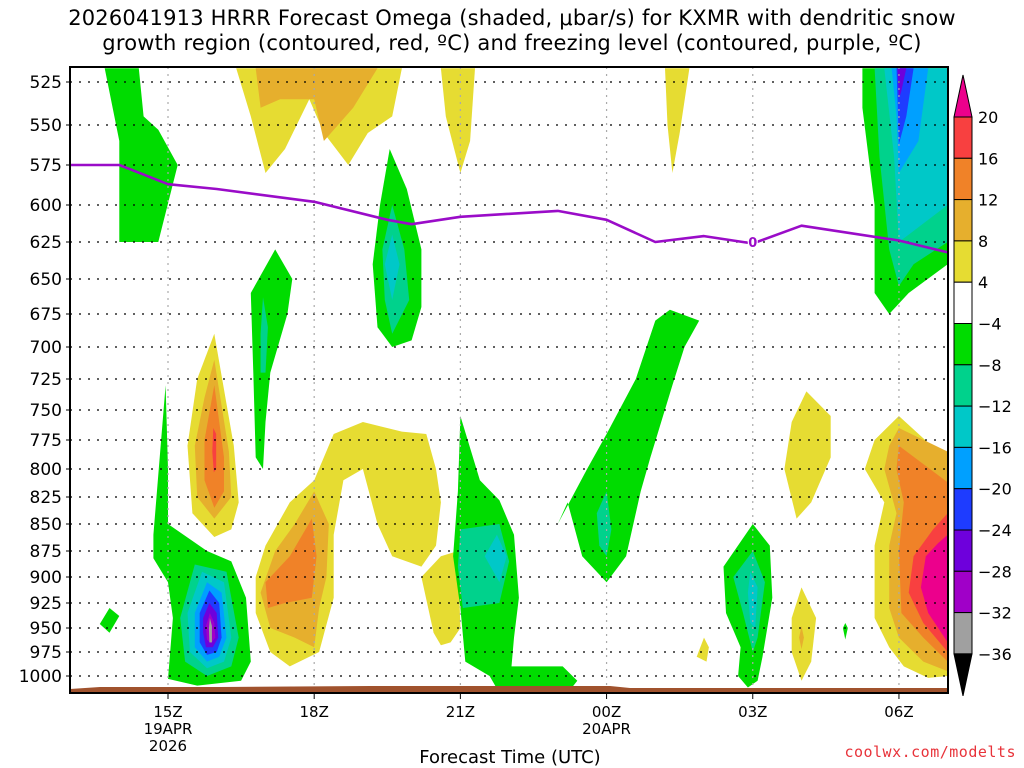  I want to click on x-tick-label: 03Z, so click(752, 712).